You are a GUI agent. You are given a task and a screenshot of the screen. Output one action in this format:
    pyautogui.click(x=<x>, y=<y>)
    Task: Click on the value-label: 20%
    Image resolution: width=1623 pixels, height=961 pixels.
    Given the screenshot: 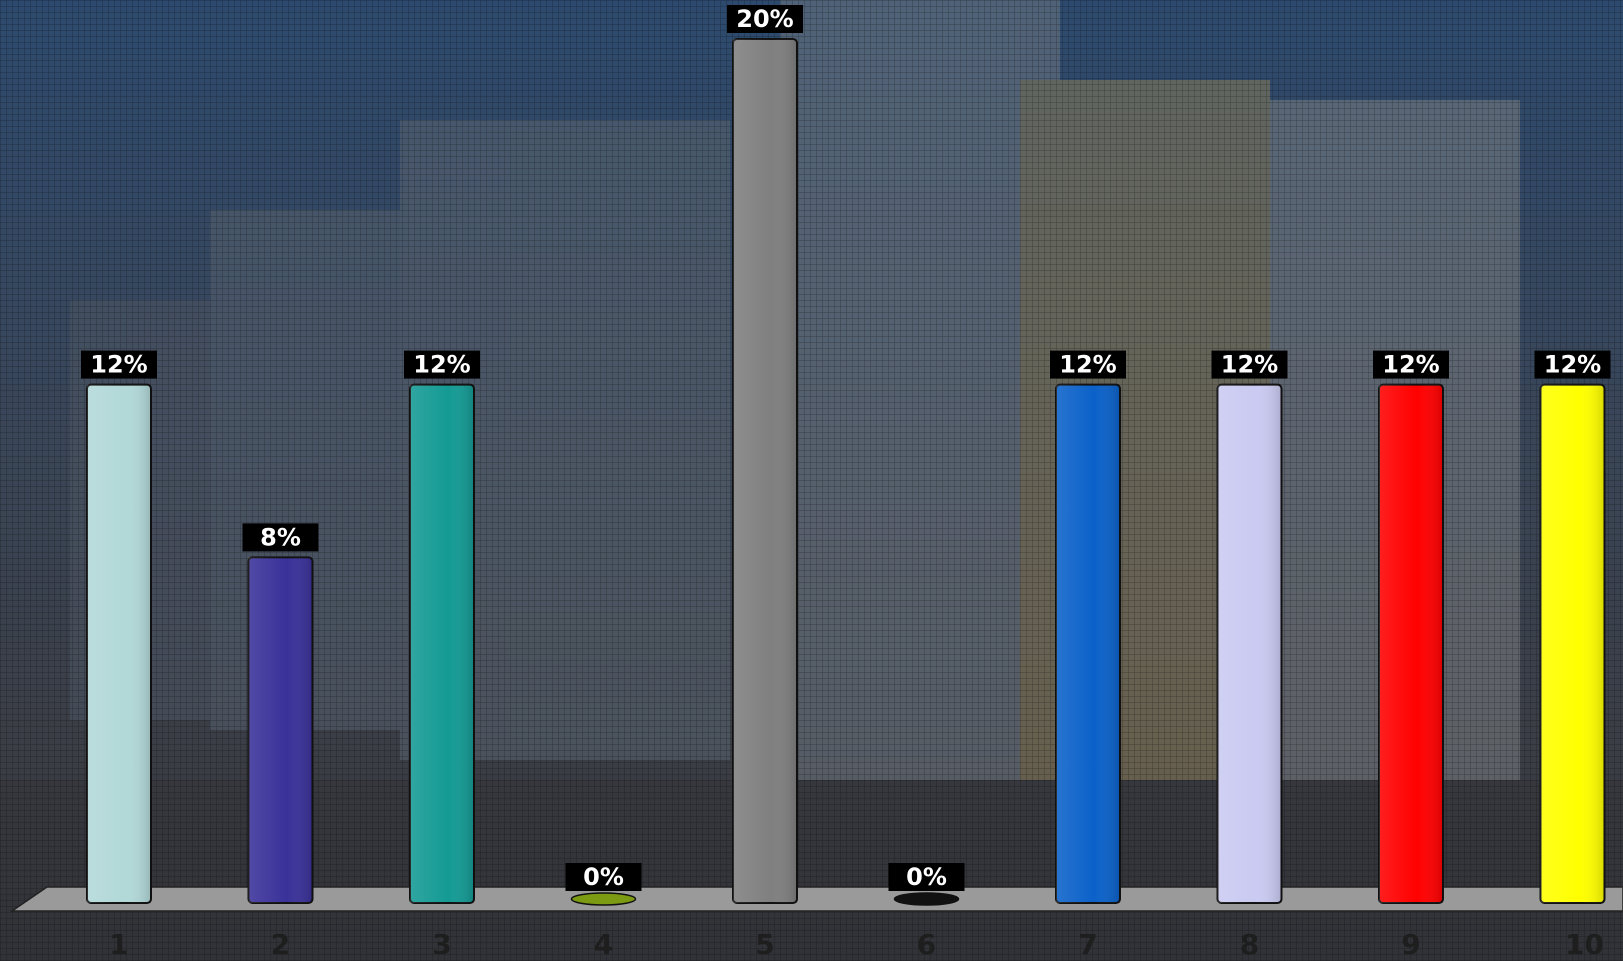 What is the action you would take?
    pyautogui.click(x=764, y=19)
    